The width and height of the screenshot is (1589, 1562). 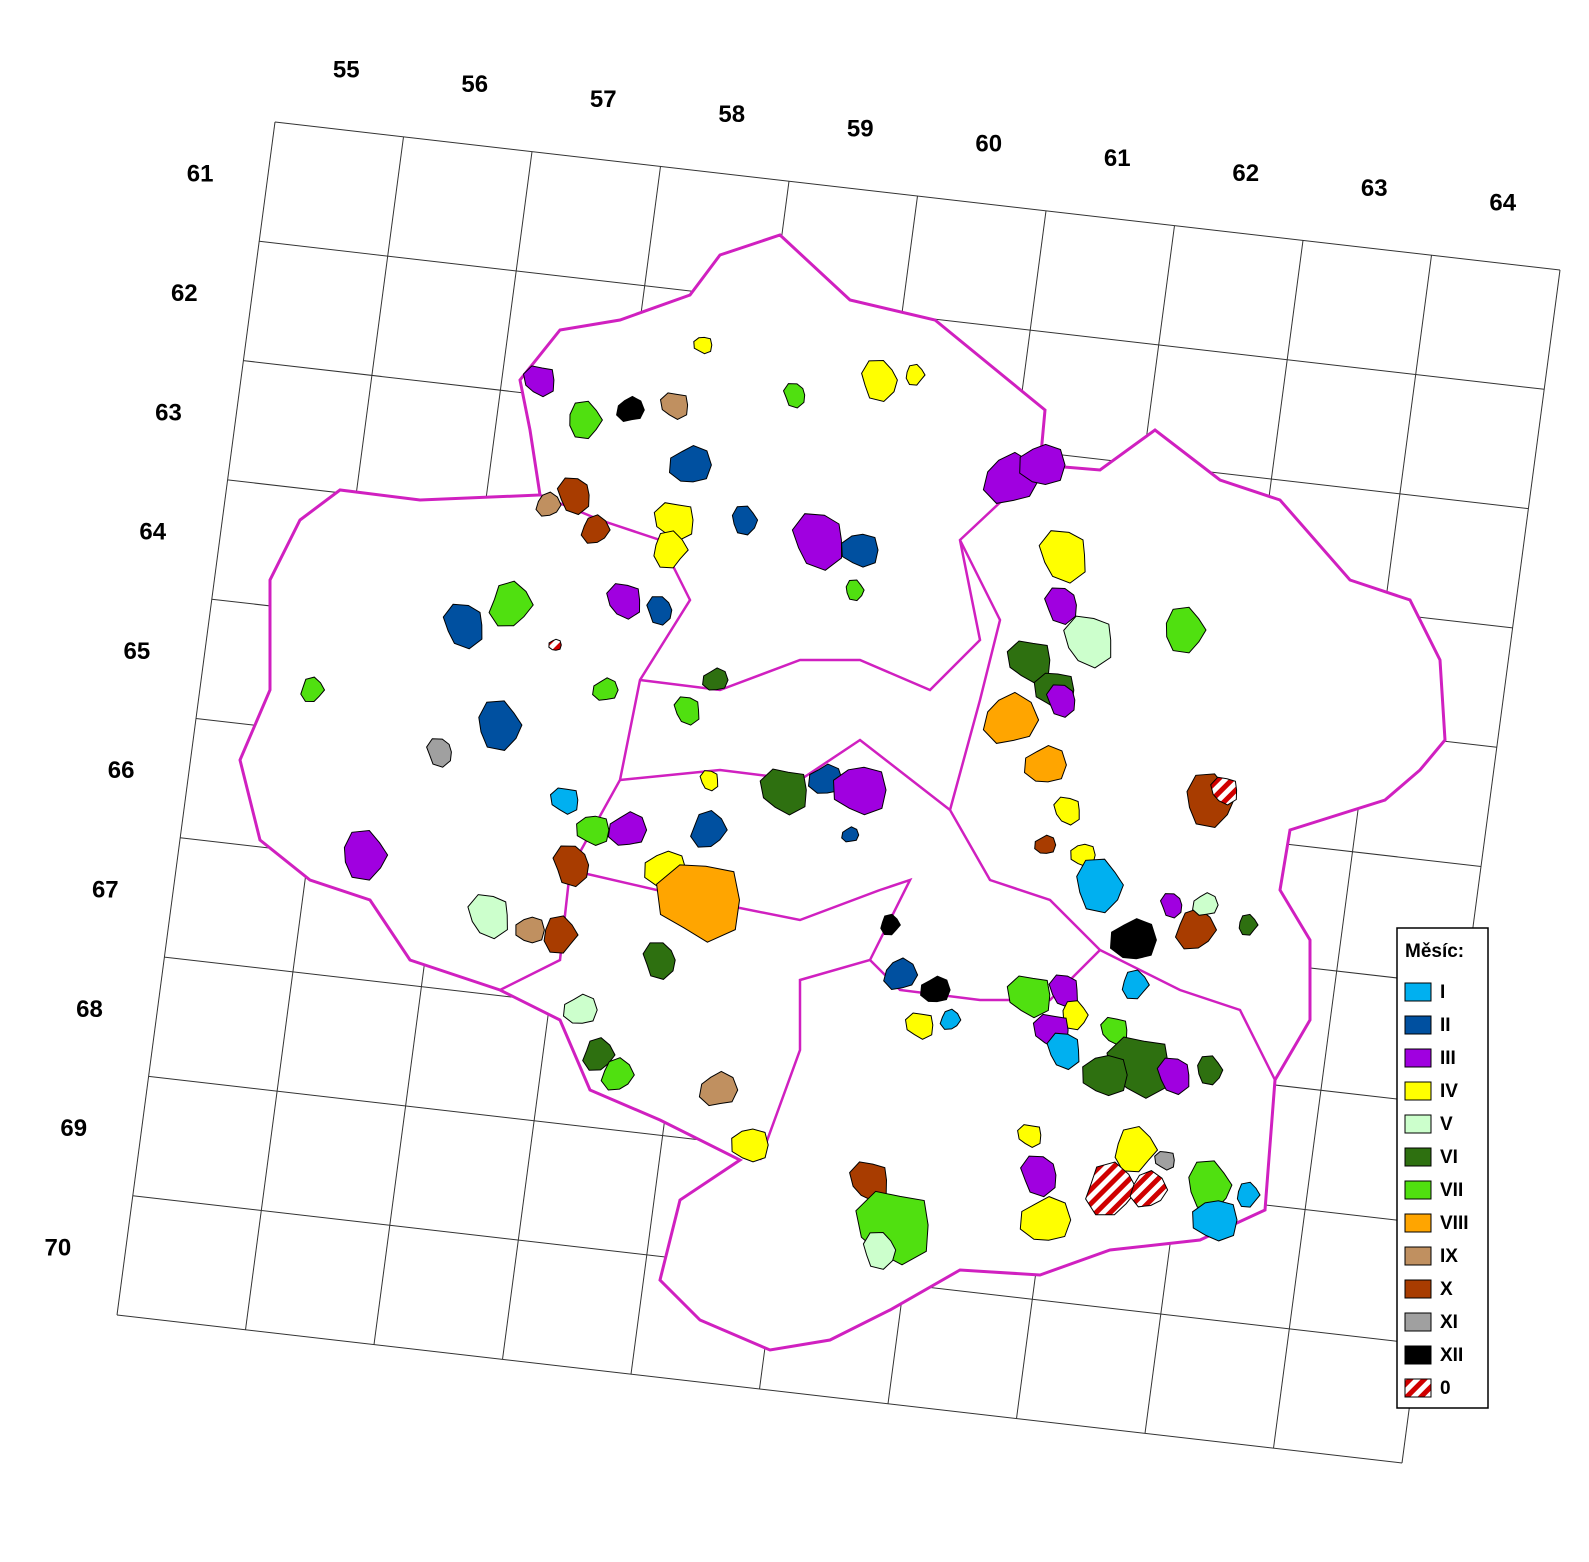 I want to click on column-label: 61, so click(x=1117, y=158).